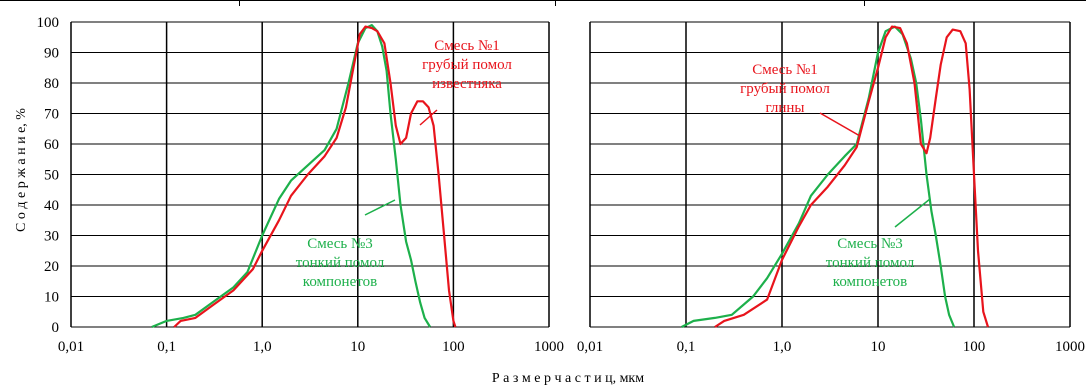 This screenshot has width=1086, height=388. What do you see at coordinates (51, 267) in the screenshot?
I see `y-tick-label: 20` at bounding box center [51, 267].